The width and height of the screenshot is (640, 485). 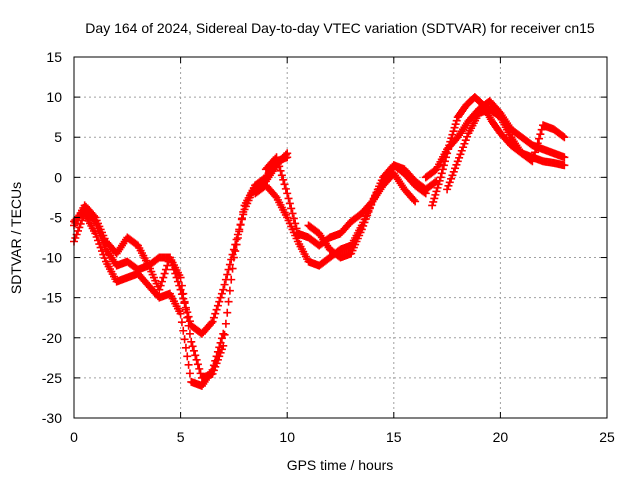 I want to click on y-tick-label: -15, so click(x=52, y=298).